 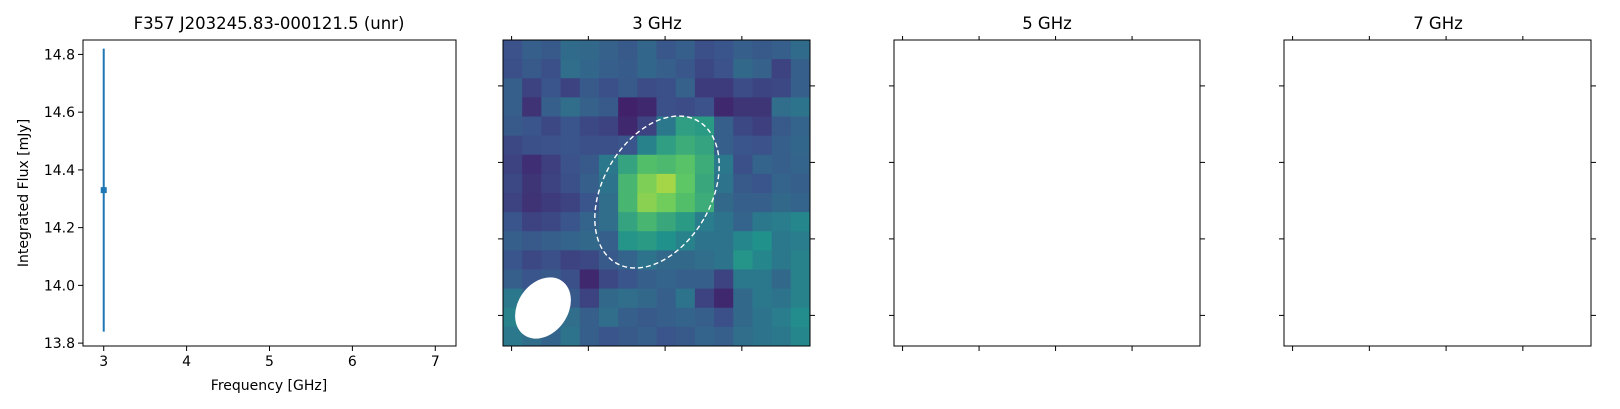 What do you see at coordinates (352, 362) in the screenshot?
I see `x-tick-label: 6` at bounding box center [352, 362].